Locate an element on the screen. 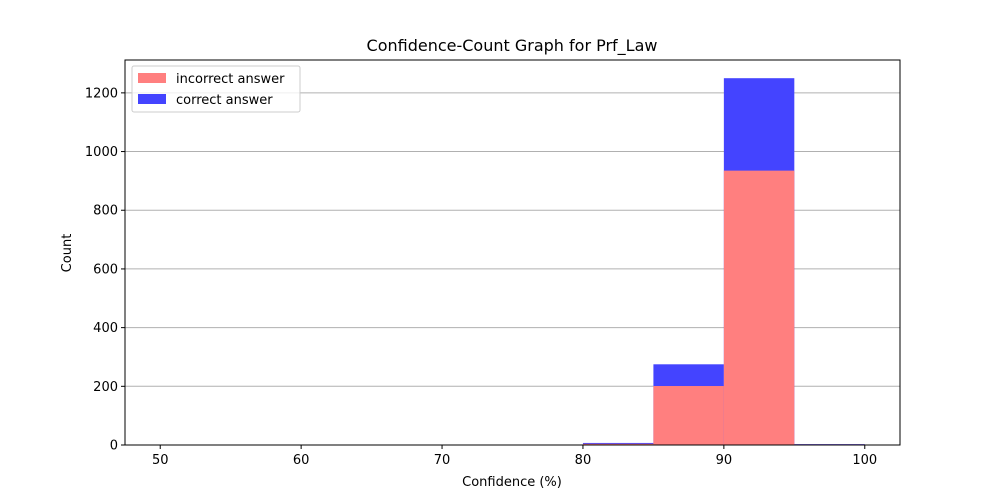 This screenshot has width=1000, height=500. x-axis-label: Confidence (%) is located at coordinates (512, 482).